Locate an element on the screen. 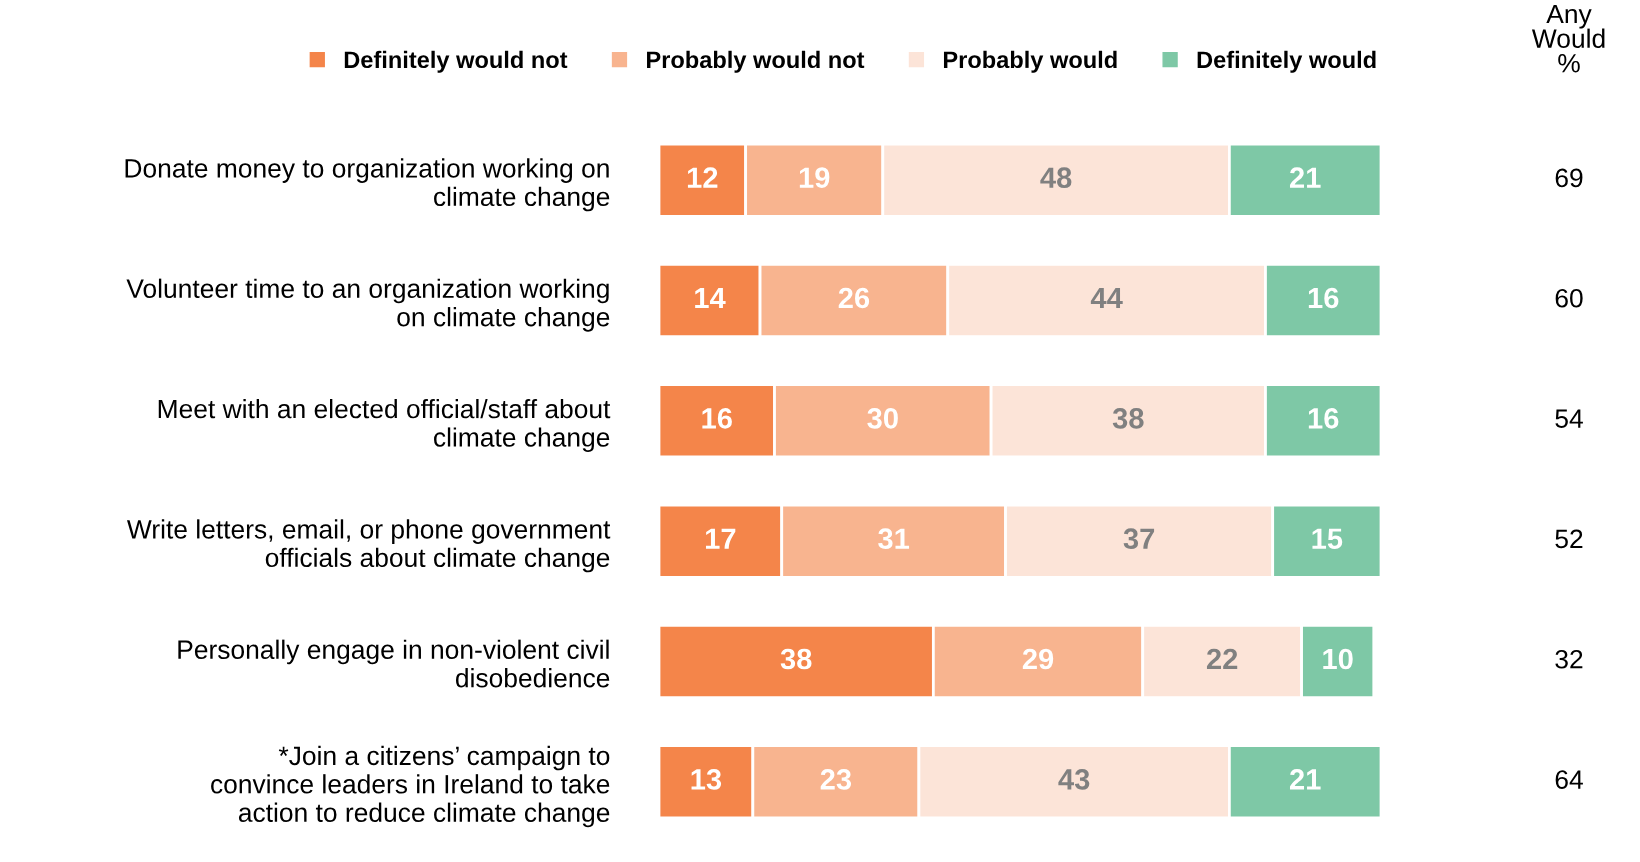 The width and height of the screenshot is (1640, 862). data-label: 19 is located at coordinates (814, 177).